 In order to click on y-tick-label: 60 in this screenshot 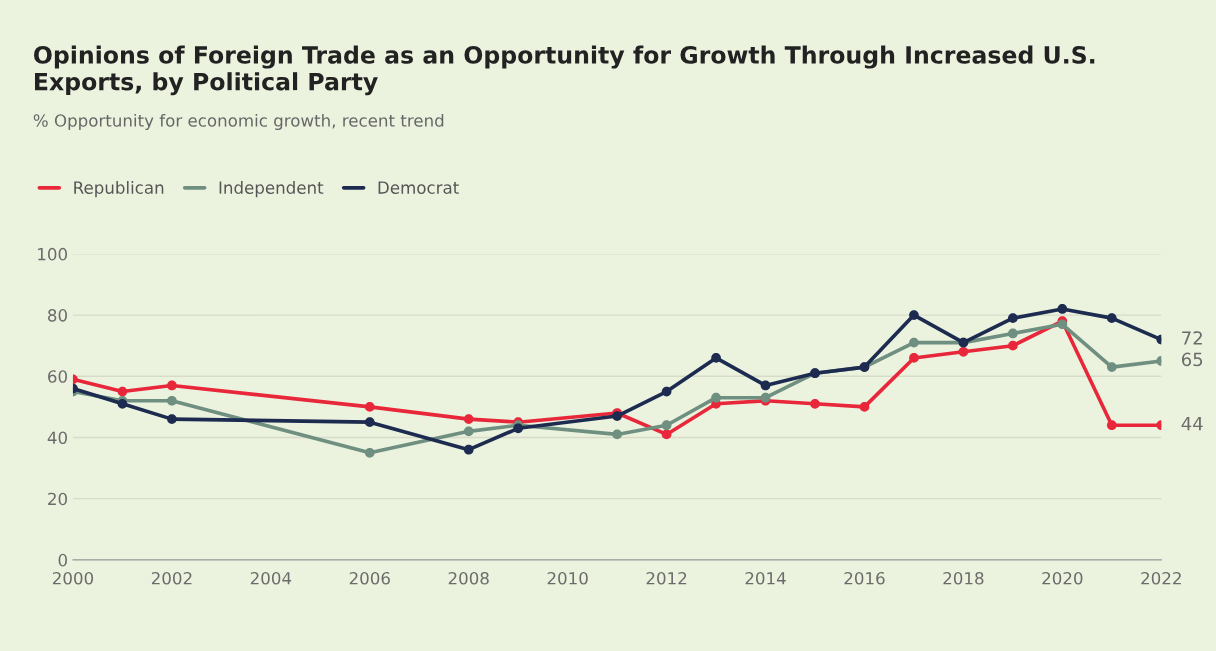, I will do `click(57, 376)`.